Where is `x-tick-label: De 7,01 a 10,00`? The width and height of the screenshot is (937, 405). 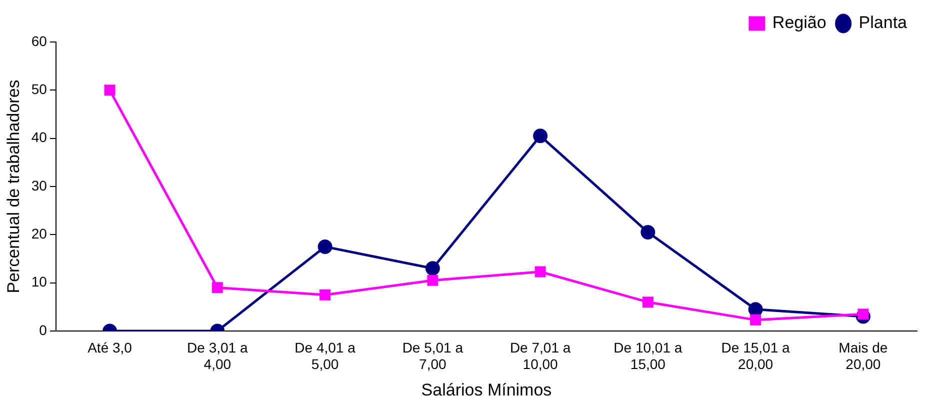
x-tick-label: De 7,01 a 10,00 is located at coordinates (540, 355).